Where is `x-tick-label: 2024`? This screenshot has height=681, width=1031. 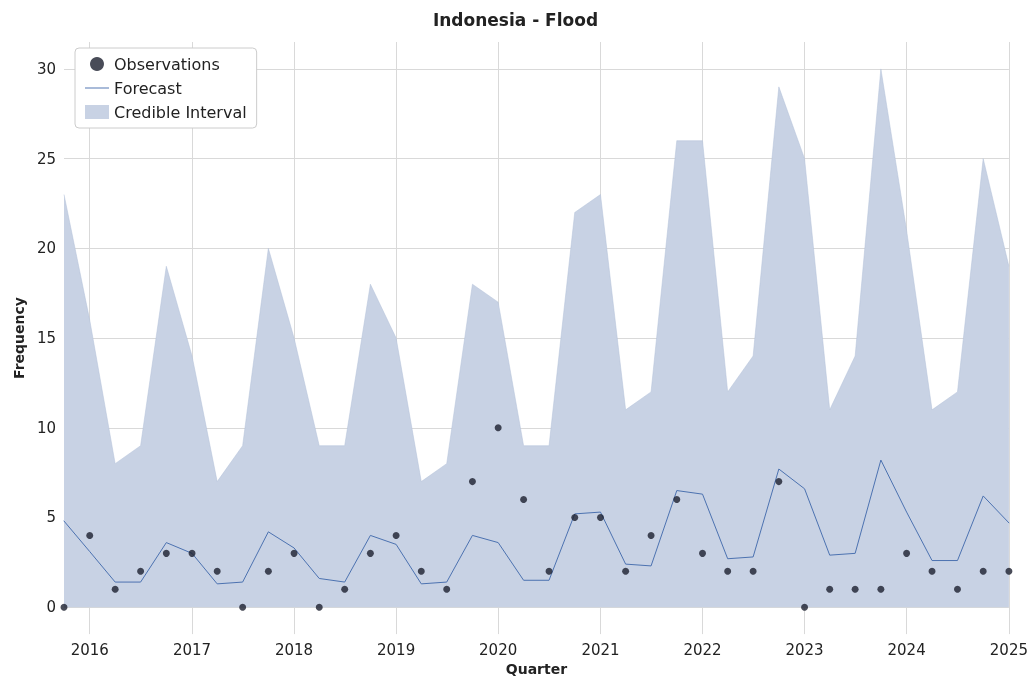
x-tick-label: 2024 is located at coordinates (906, 649).